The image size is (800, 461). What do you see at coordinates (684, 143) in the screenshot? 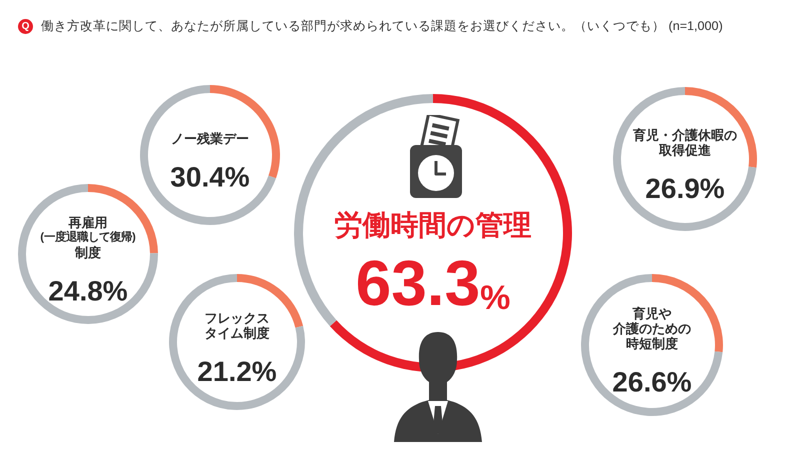
I see `slice-label: 育児・介護休暇の取得促進` at bounding box center [684, 143].